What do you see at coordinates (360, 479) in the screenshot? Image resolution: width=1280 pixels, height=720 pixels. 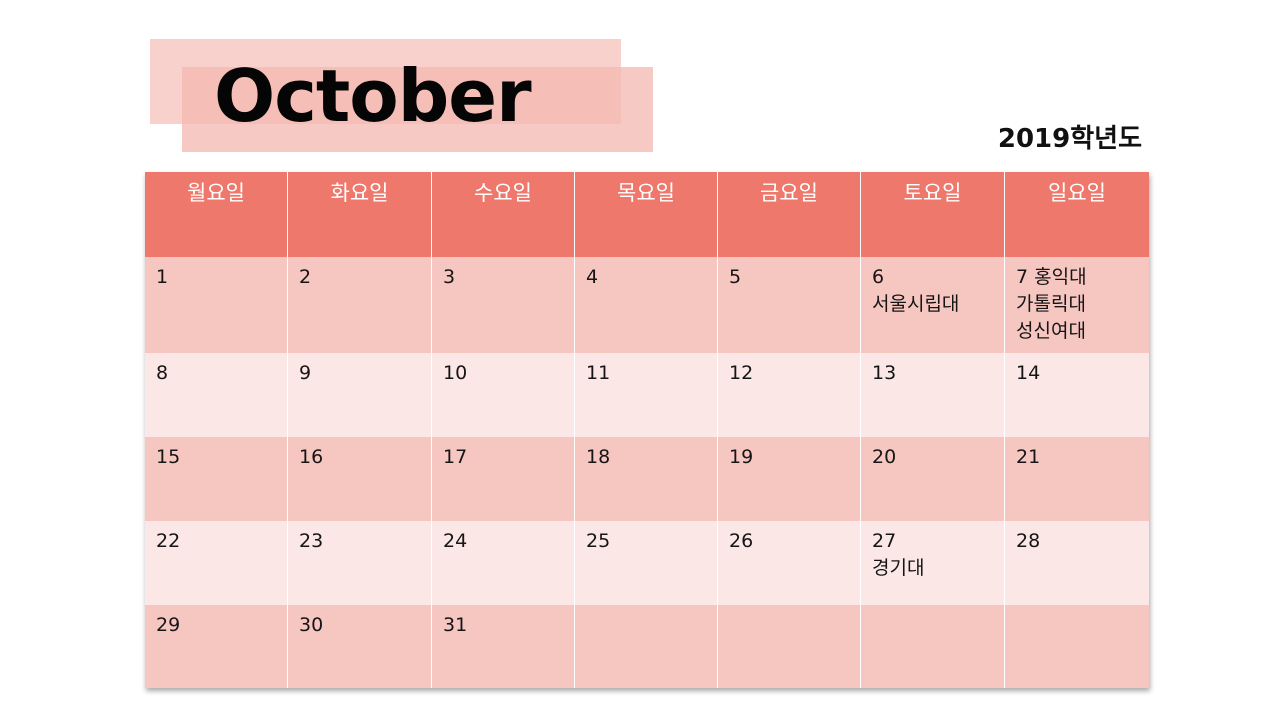 I see `day-cell: 16` at bounding box center [360, 479].